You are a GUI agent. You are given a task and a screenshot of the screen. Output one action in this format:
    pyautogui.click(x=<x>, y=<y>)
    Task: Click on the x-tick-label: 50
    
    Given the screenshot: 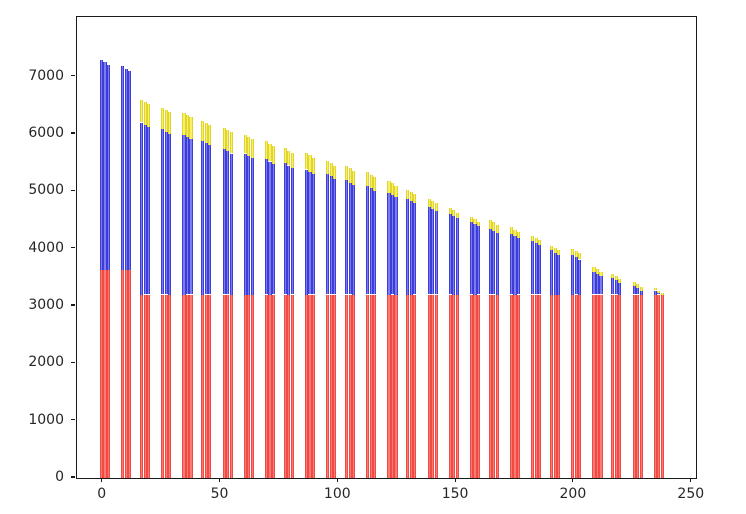 What is the action you would take?
    pyautogui.click(x=219, y=494)
    